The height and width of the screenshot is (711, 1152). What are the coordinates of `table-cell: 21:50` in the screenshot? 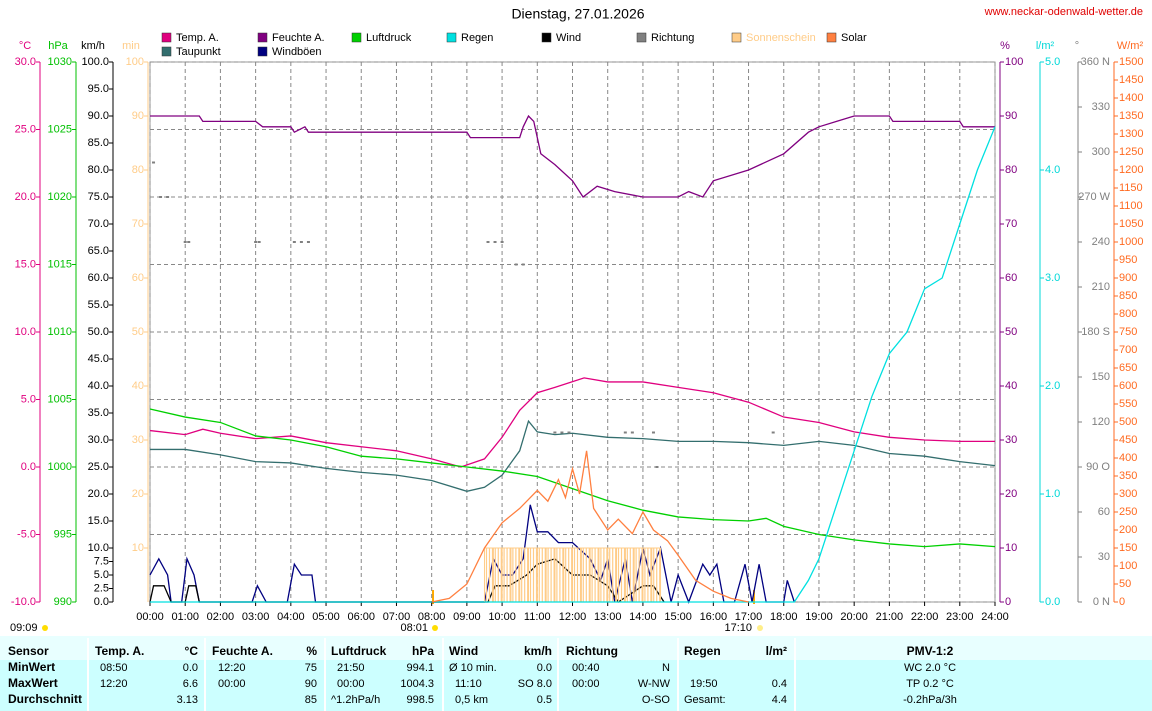 It's located at (351, 668).